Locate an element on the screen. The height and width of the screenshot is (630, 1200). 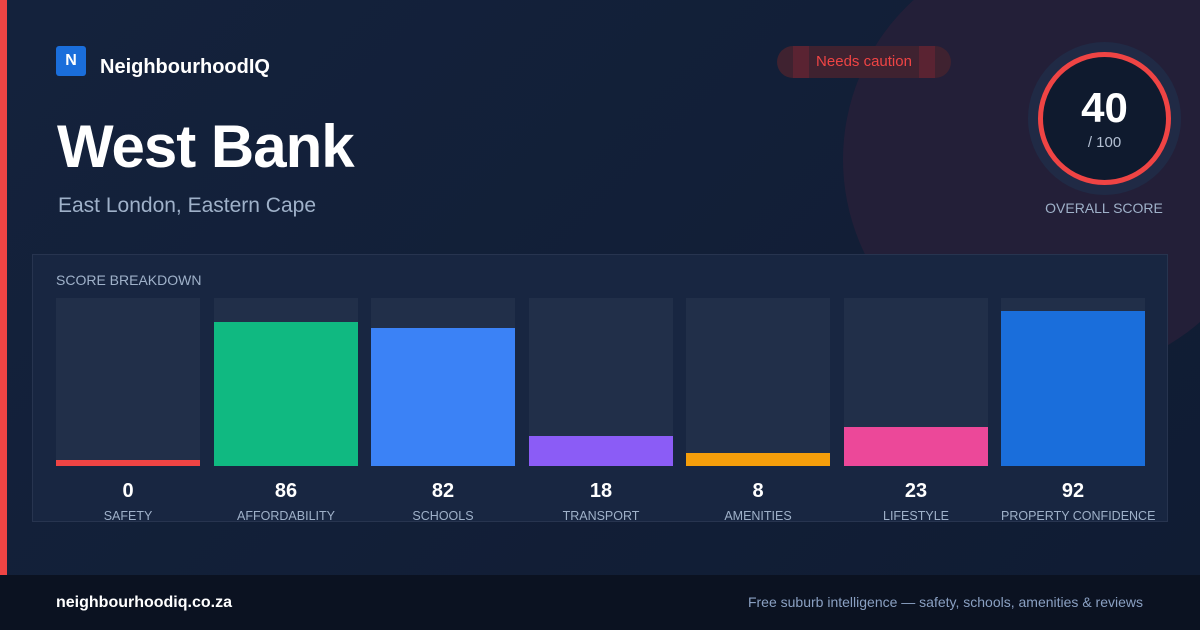
bar-fill-lifestyle is located at coordinates (916, 446).